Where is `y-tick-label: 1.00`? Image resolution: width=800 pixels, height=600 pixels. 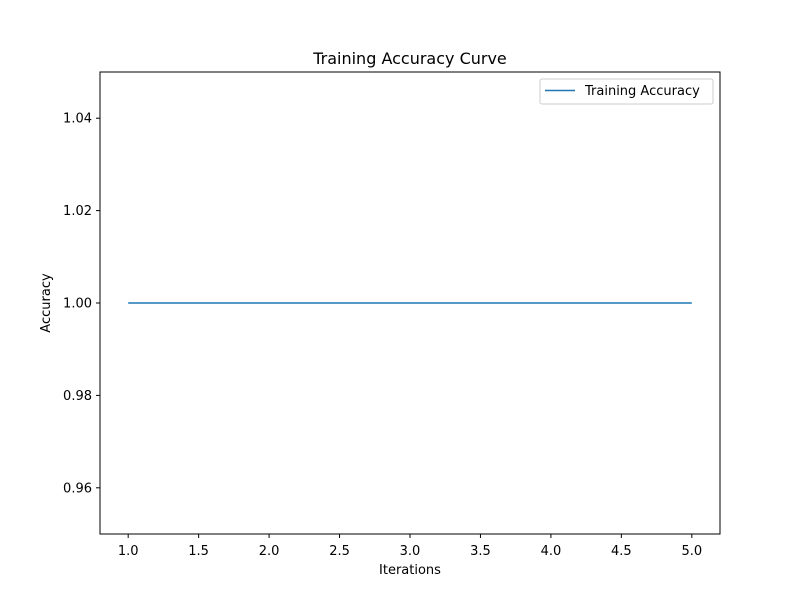
y-tick-label: 1.00 is located at coordinates (77, 304).